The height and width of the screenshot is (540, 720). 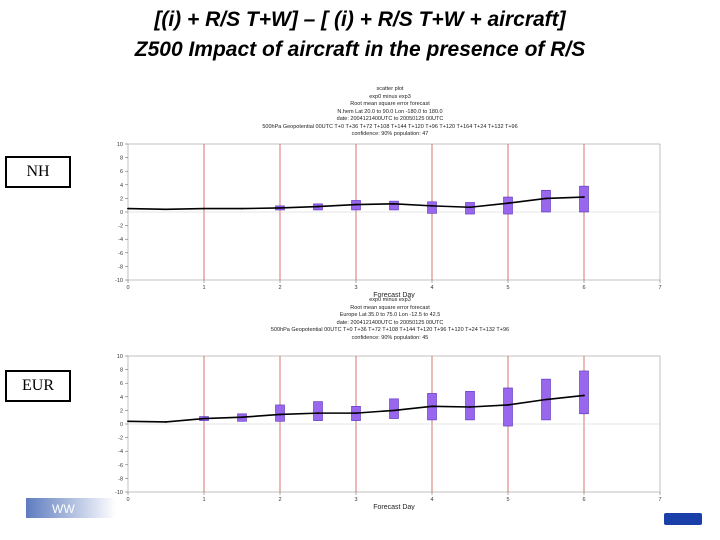 I want to click on region-label-nh: NH, so click(x=38, y=172).